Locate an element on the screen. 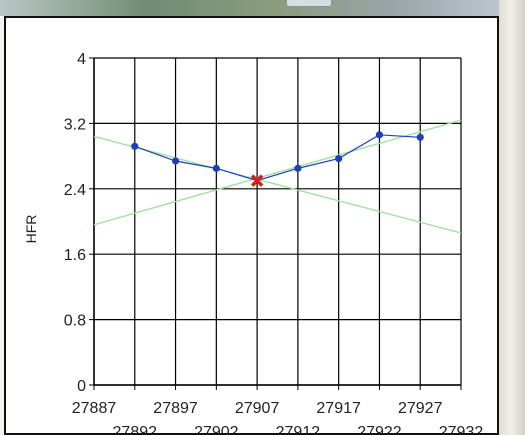 This screenshot has height=435, width=525. window-left-bezel is located at coordinates (2, 225).